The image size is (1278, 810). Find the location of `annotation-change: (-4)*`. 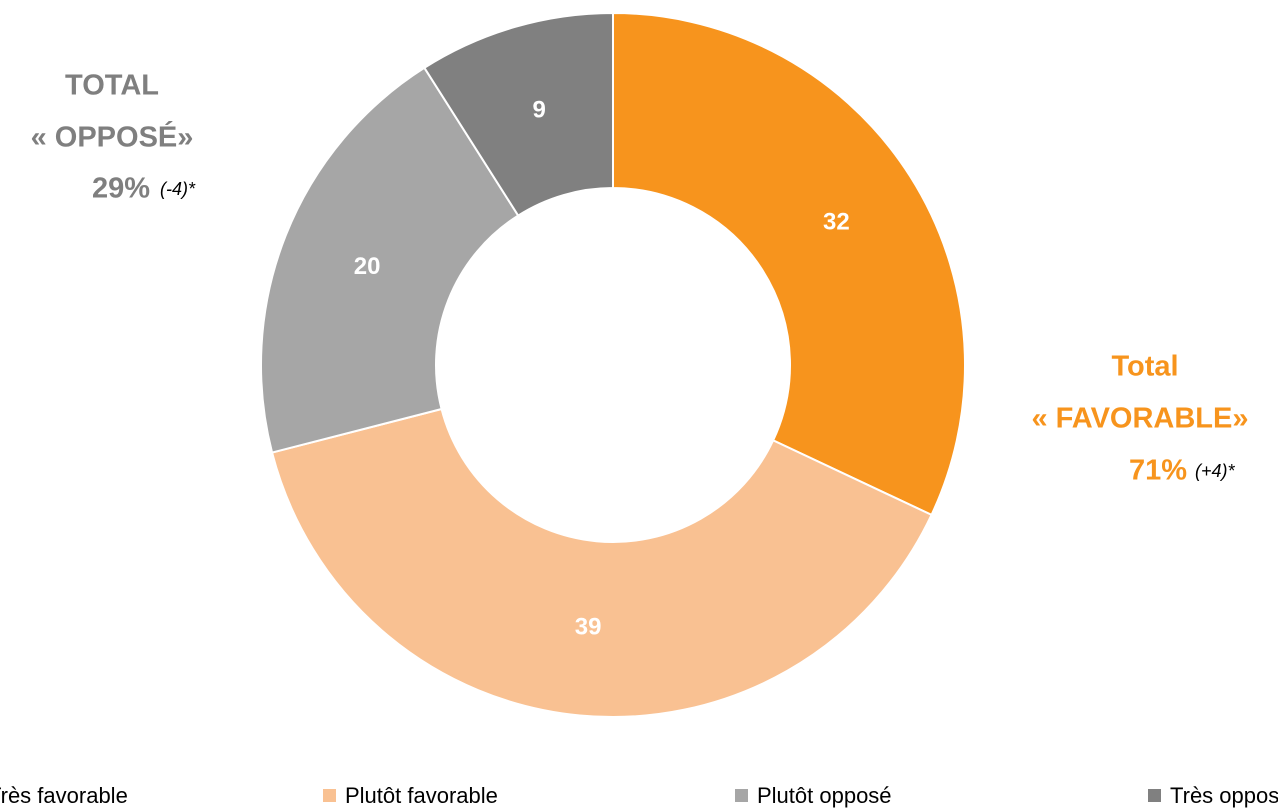

annotation-change: (-4)* is located at coordinates (178, 189).